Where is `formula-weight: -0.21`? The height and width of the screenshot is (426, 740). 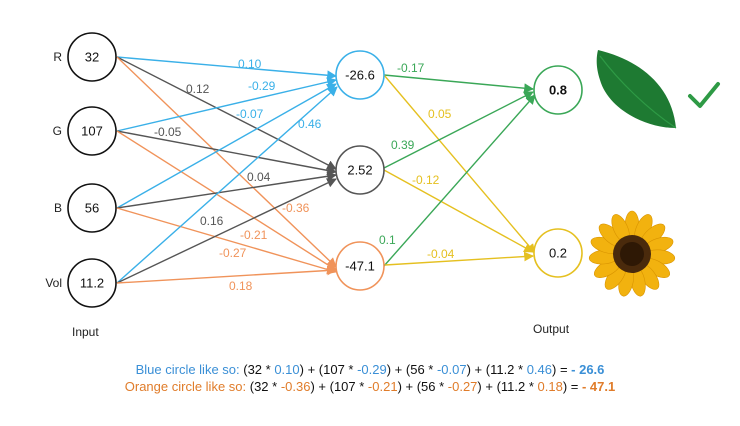
formula-weight: -0.21 is located at coordinates (382, 386).